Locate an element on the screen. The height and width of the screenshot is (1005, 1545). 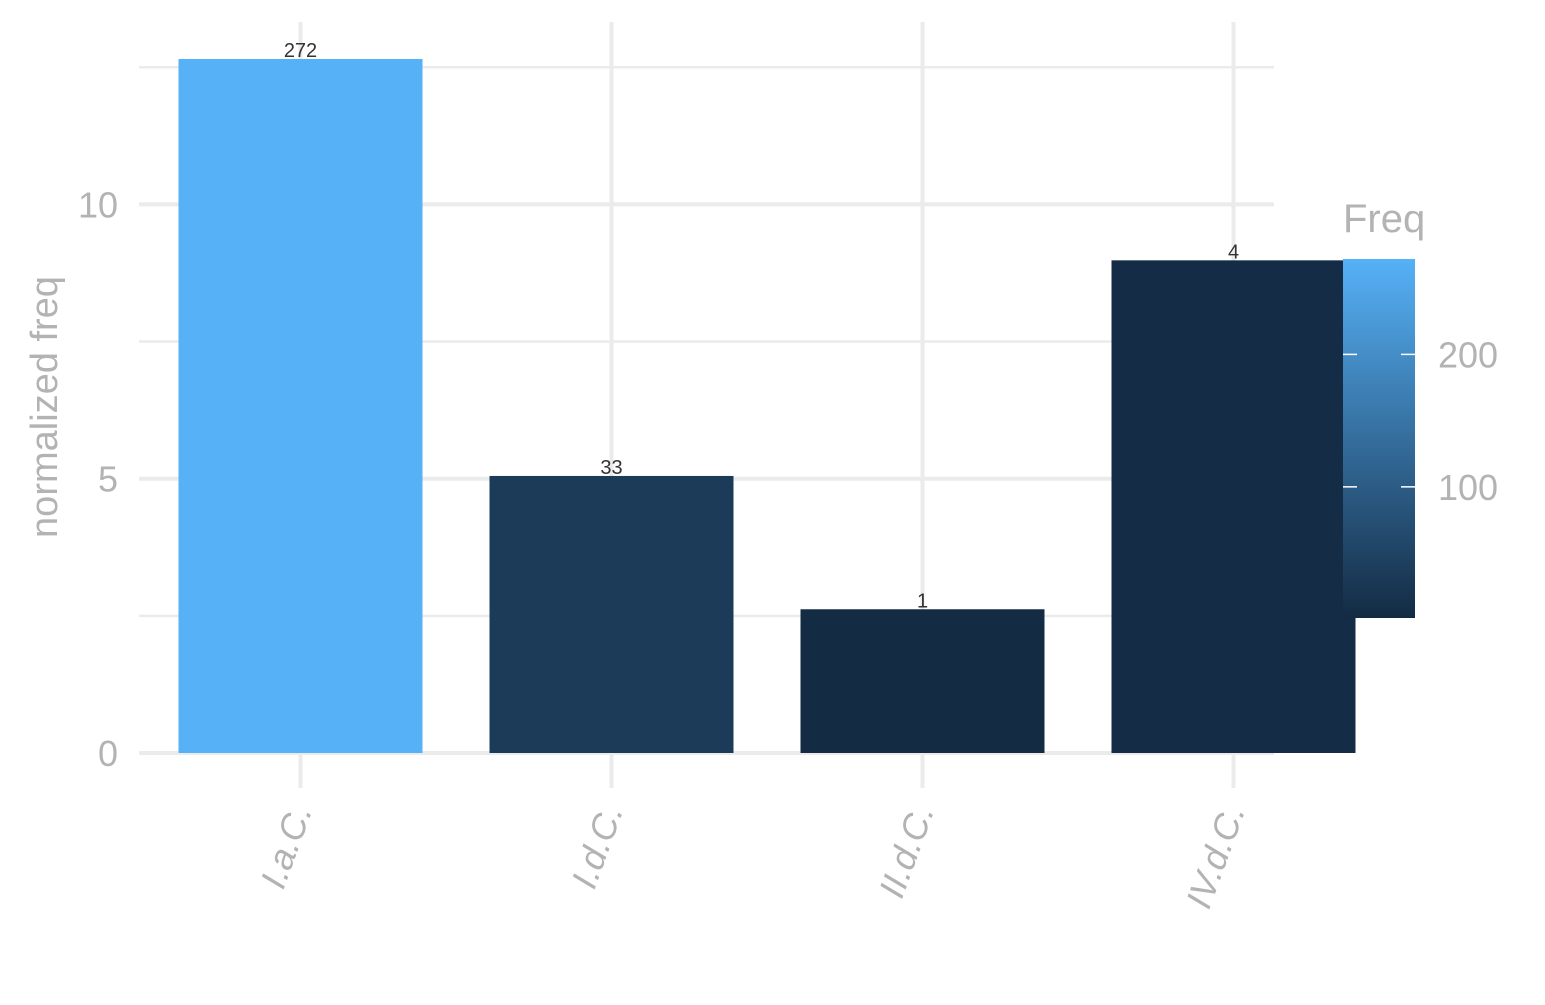
colorbar is located at coordinates (1379, 438).